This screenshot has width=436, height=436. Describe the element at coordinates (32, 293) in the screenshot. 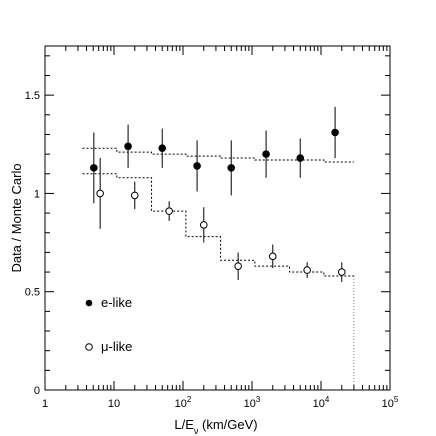

I see `y-tick-label: 0.5` at that location.